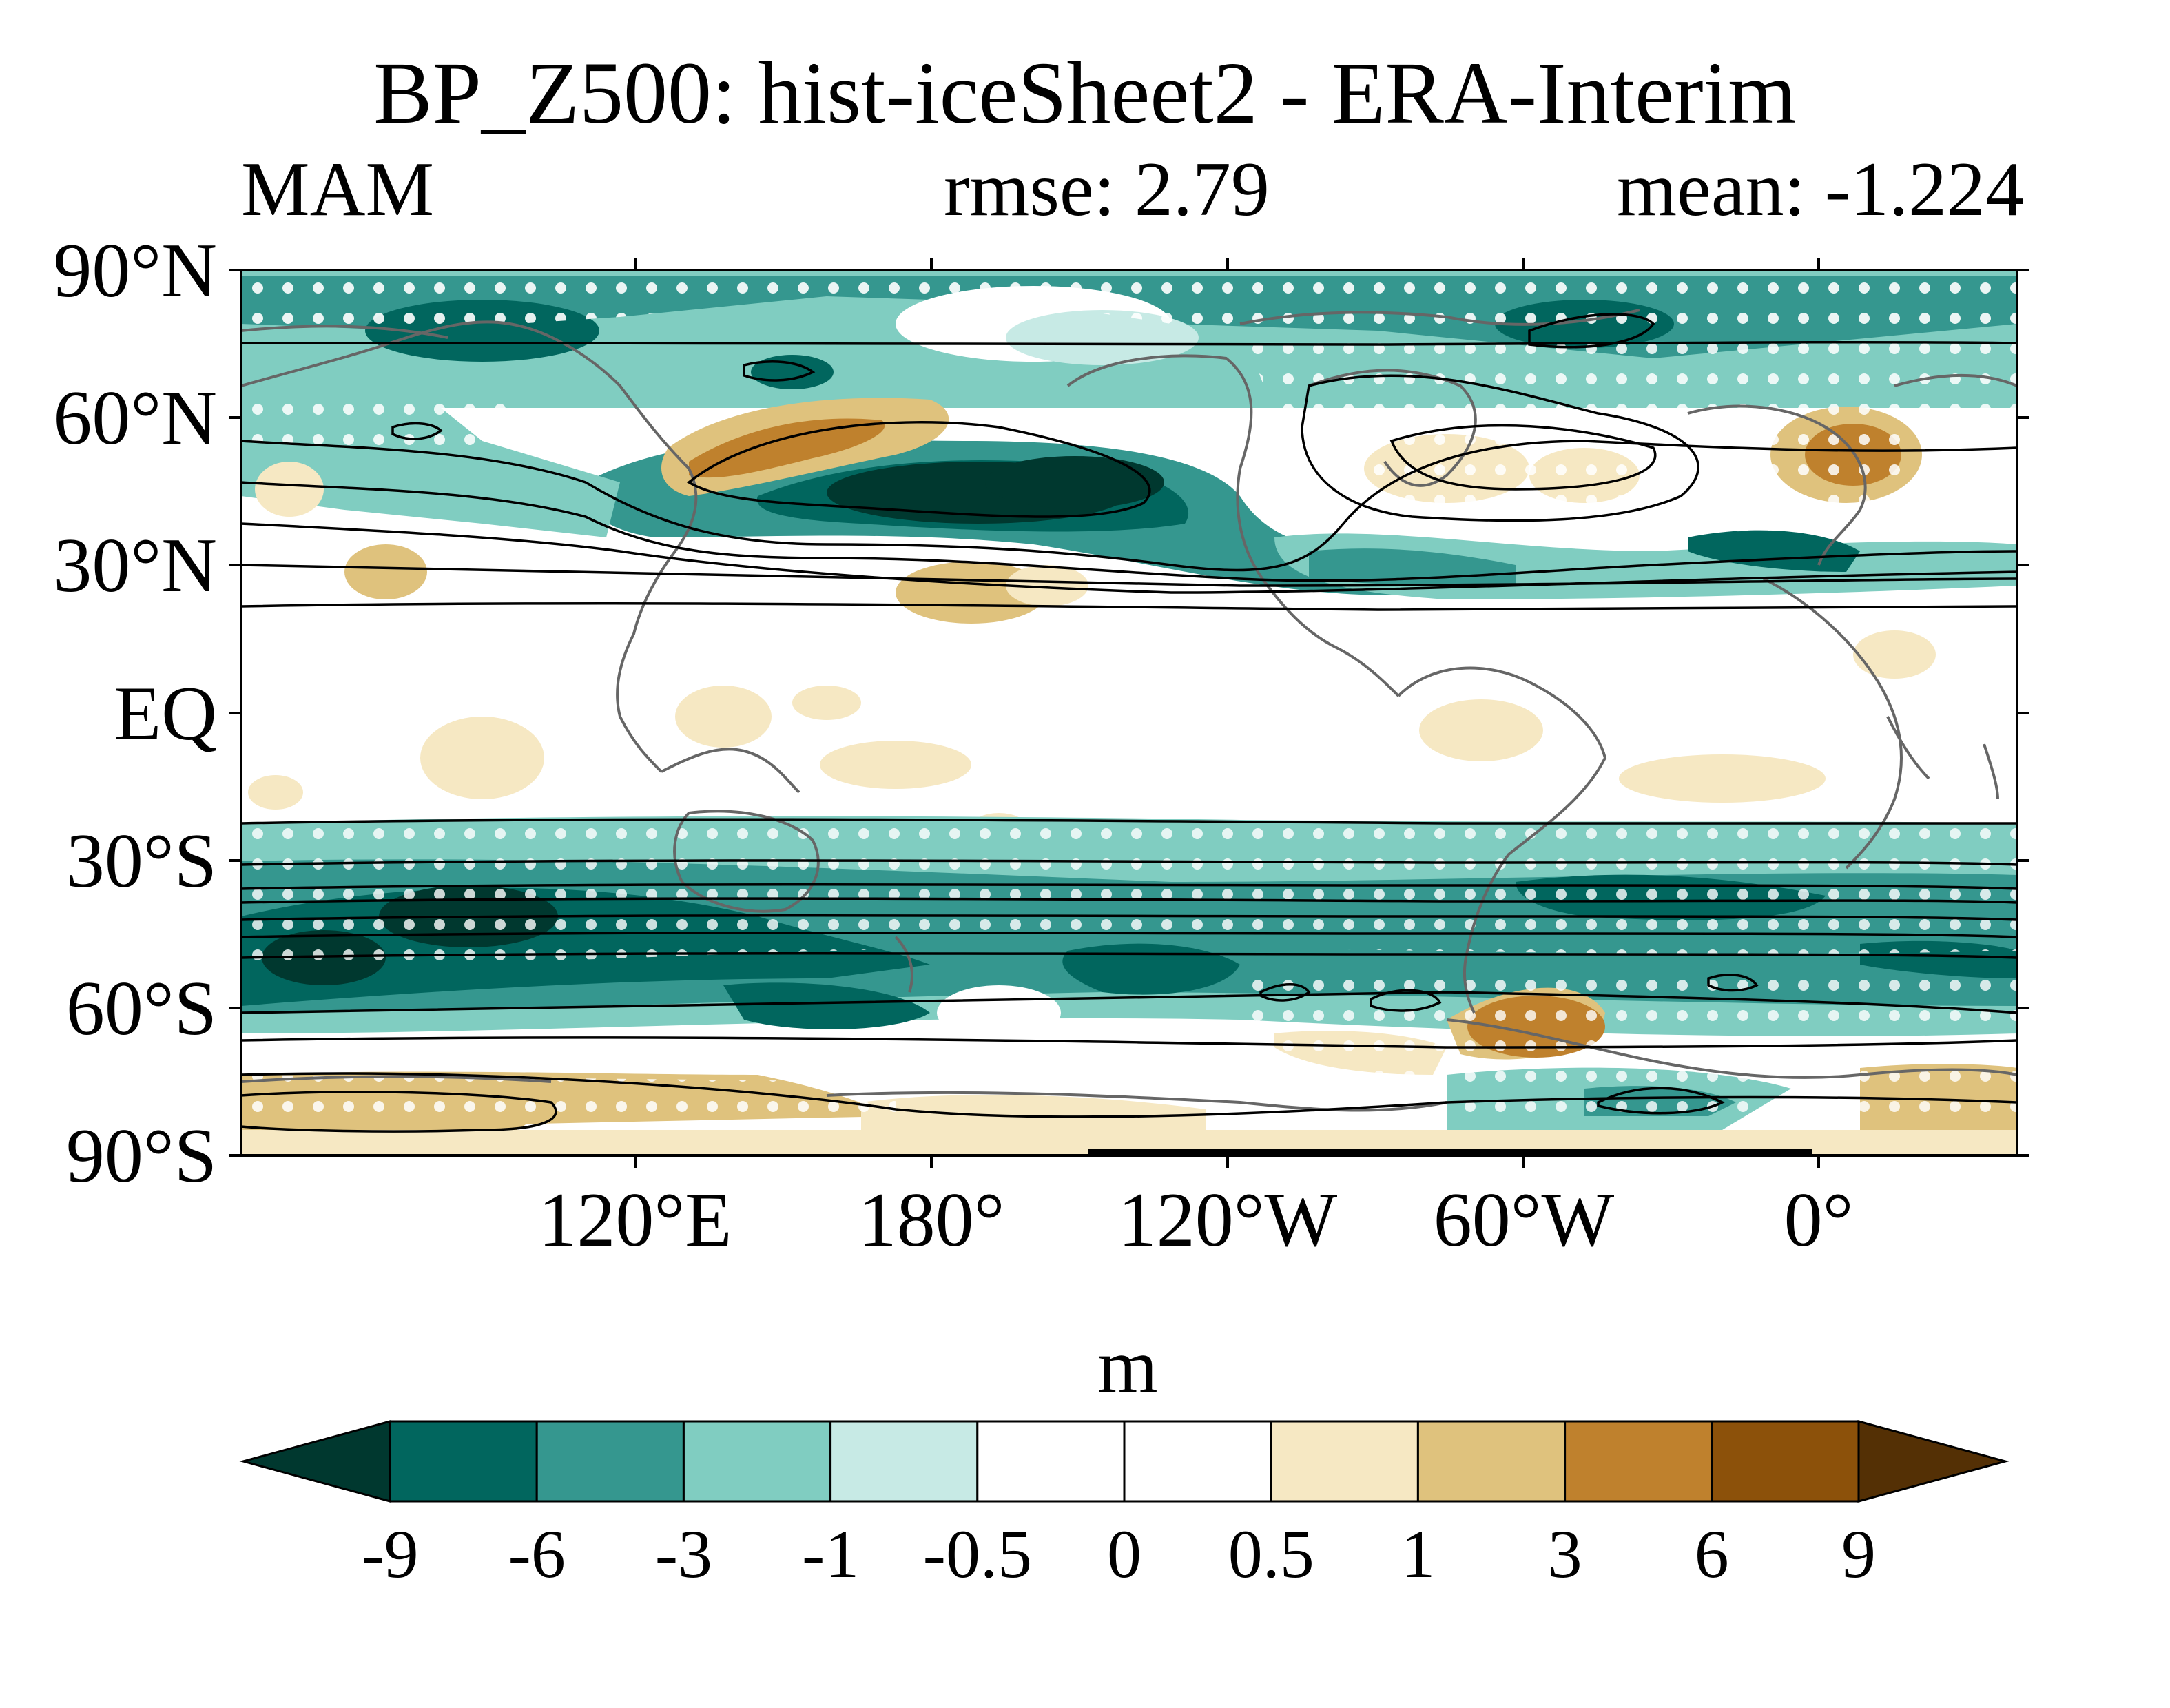 The height and width of the screenshot is (1708, 2170). What do you see at coordinates (1565, 1554) in the screenshot?
I see `colorbar-label: 3` at bounding box center [1565, 1554].